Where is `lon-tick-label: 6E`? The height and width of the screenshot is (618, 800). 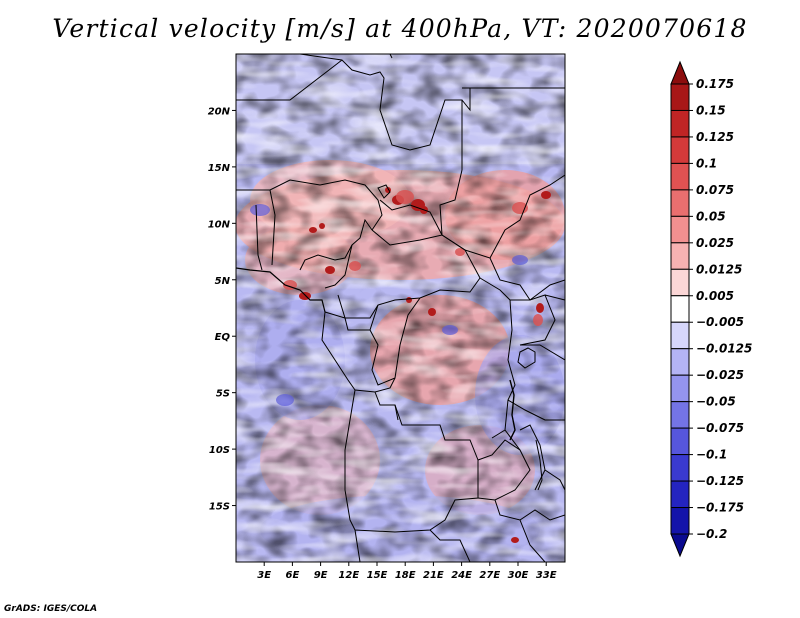
lon-tick-label: 6E is located at coordinates (293, 575).